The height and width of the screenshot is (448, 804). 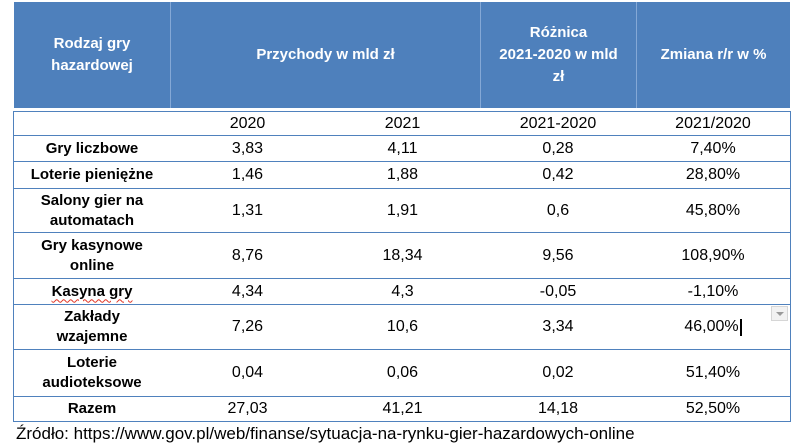 I want to click on subheader-cell-2021: 2021, so click(x=402, y=123).